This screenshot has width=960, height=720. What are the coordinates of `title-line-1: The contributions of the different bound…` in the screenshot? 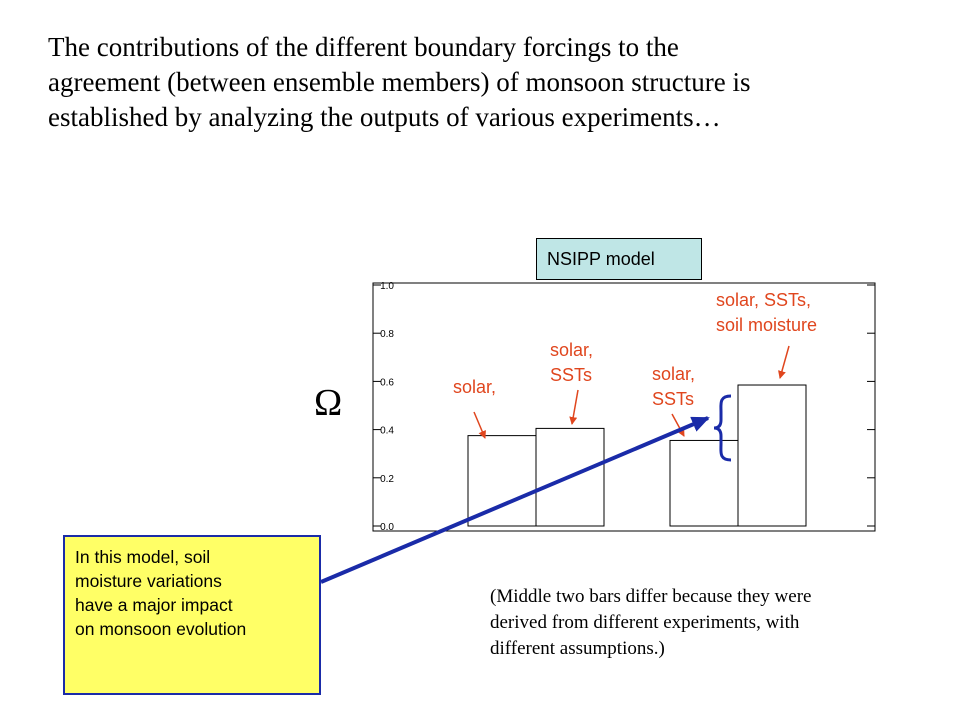 It's located at (363, 47).